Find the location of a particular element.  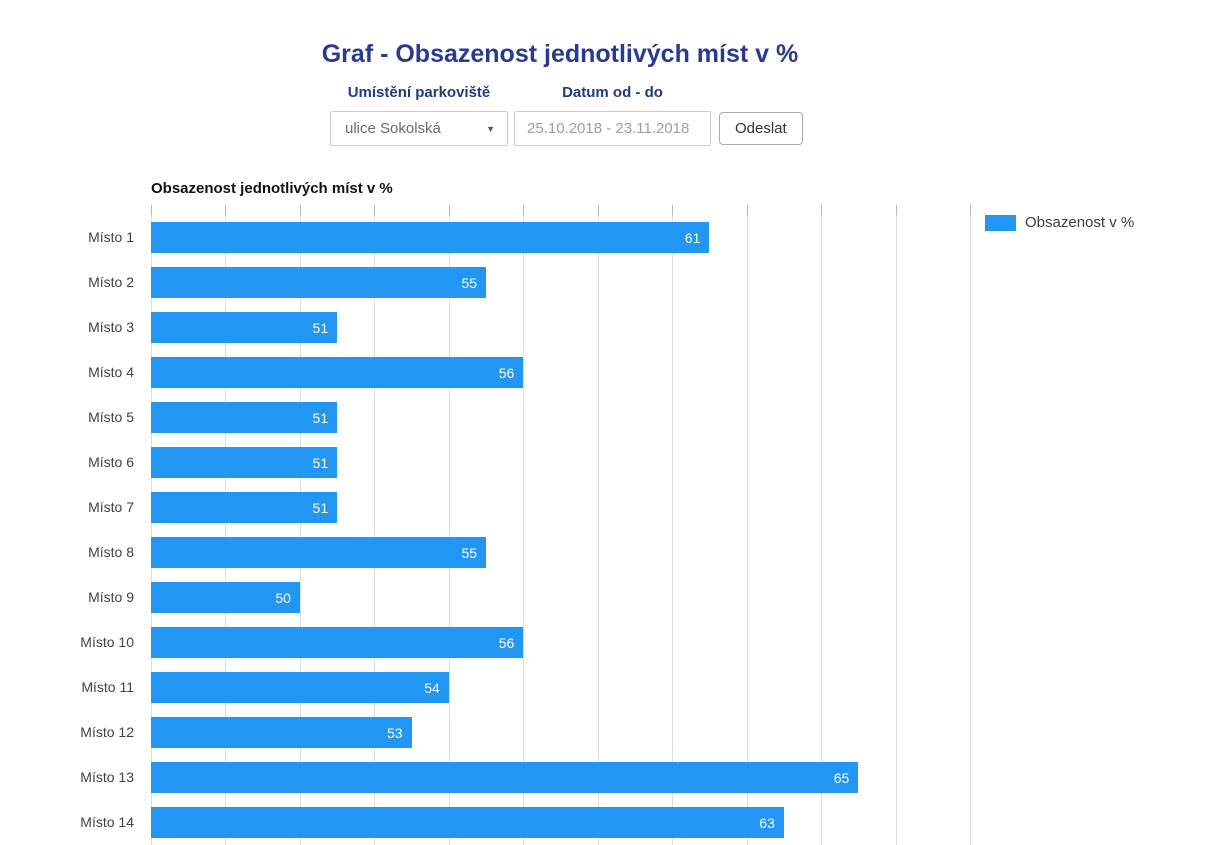

bar-value-label: 54 is located at coordinates (432, 687).